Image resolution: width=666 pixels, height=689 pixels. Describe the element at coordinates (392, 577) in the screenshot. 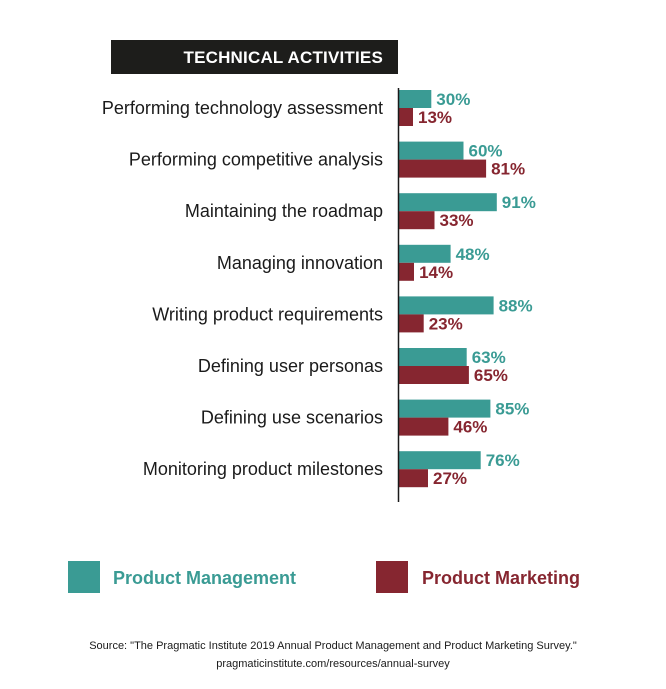

I see `legend-swatch-product-marketing` at that location.